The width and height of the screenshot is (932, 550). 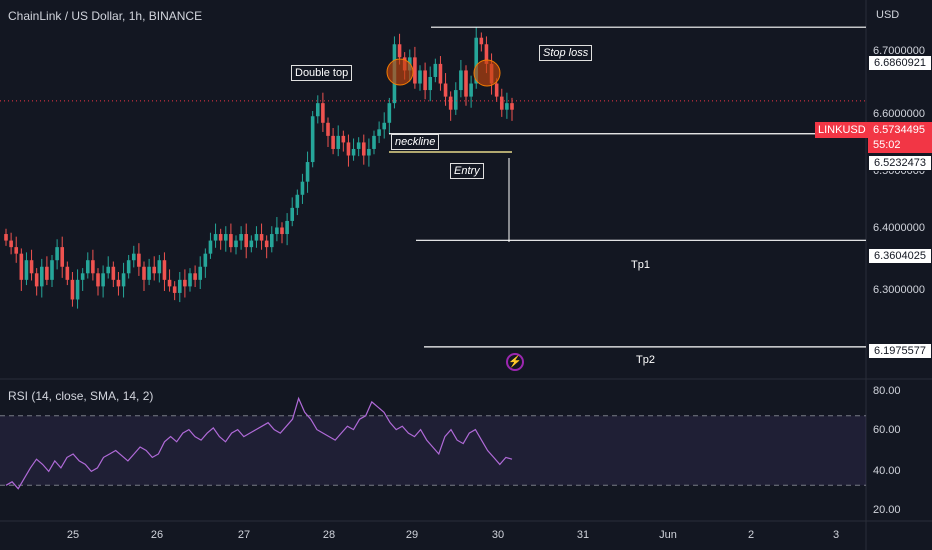 What do you see at coordinates (467, 171) in the screenshot?
I see `entry-label: Entry` at bounding box center [467, 171].